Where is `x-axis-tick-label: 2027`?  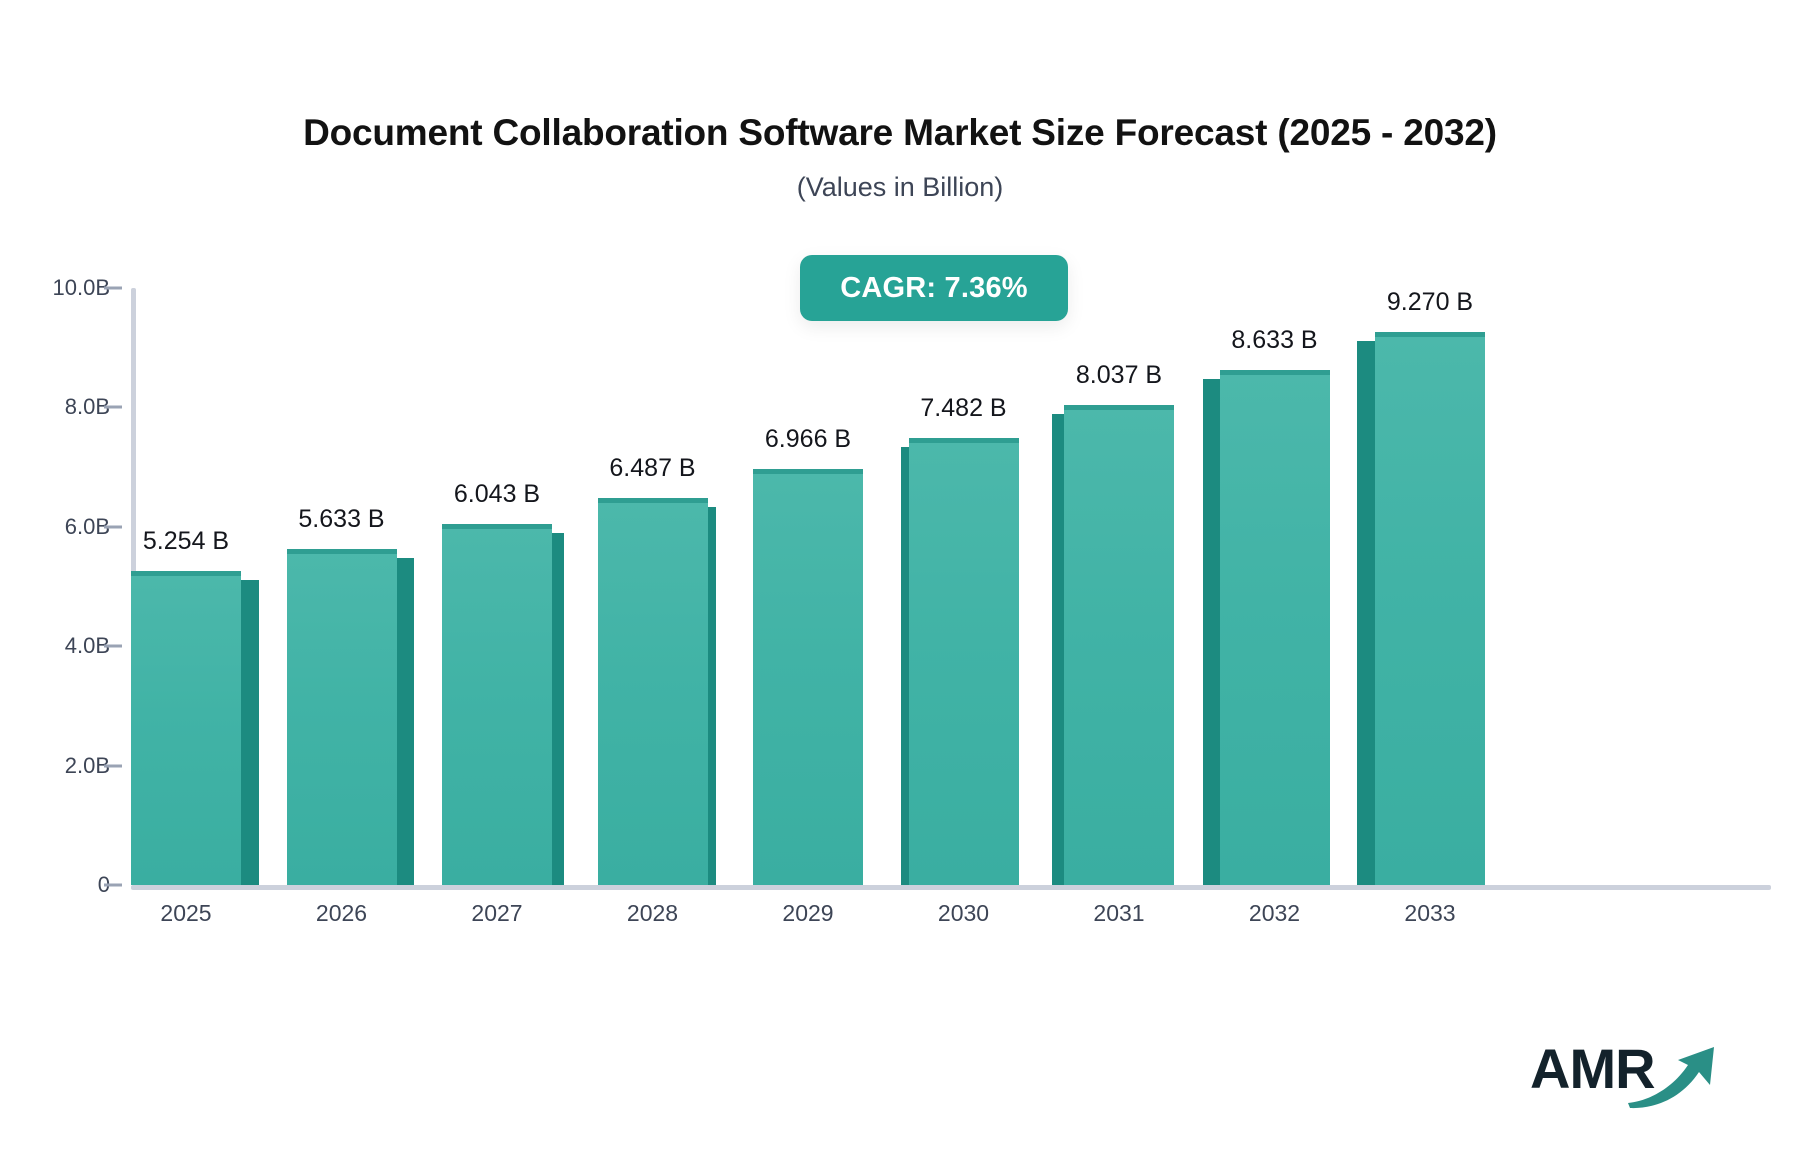
x-axis-tick-label: 2027 is located at coordinates (497, 913).